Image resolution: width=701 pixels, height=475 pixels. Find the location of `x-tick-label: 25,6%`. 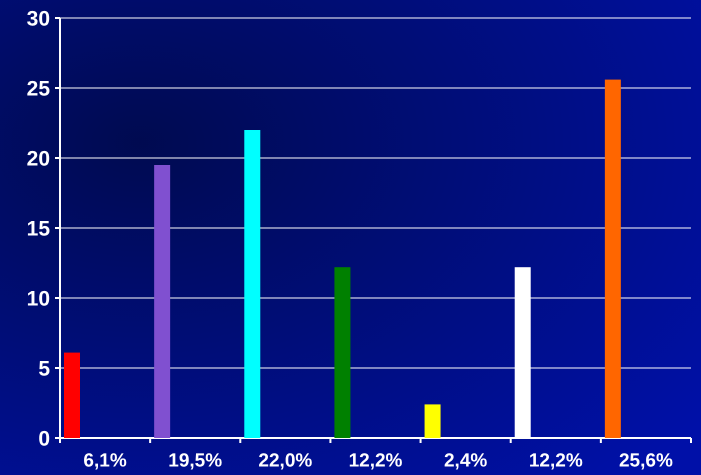

x-tick-label: 25,6% is located at coordinates (645, 461).